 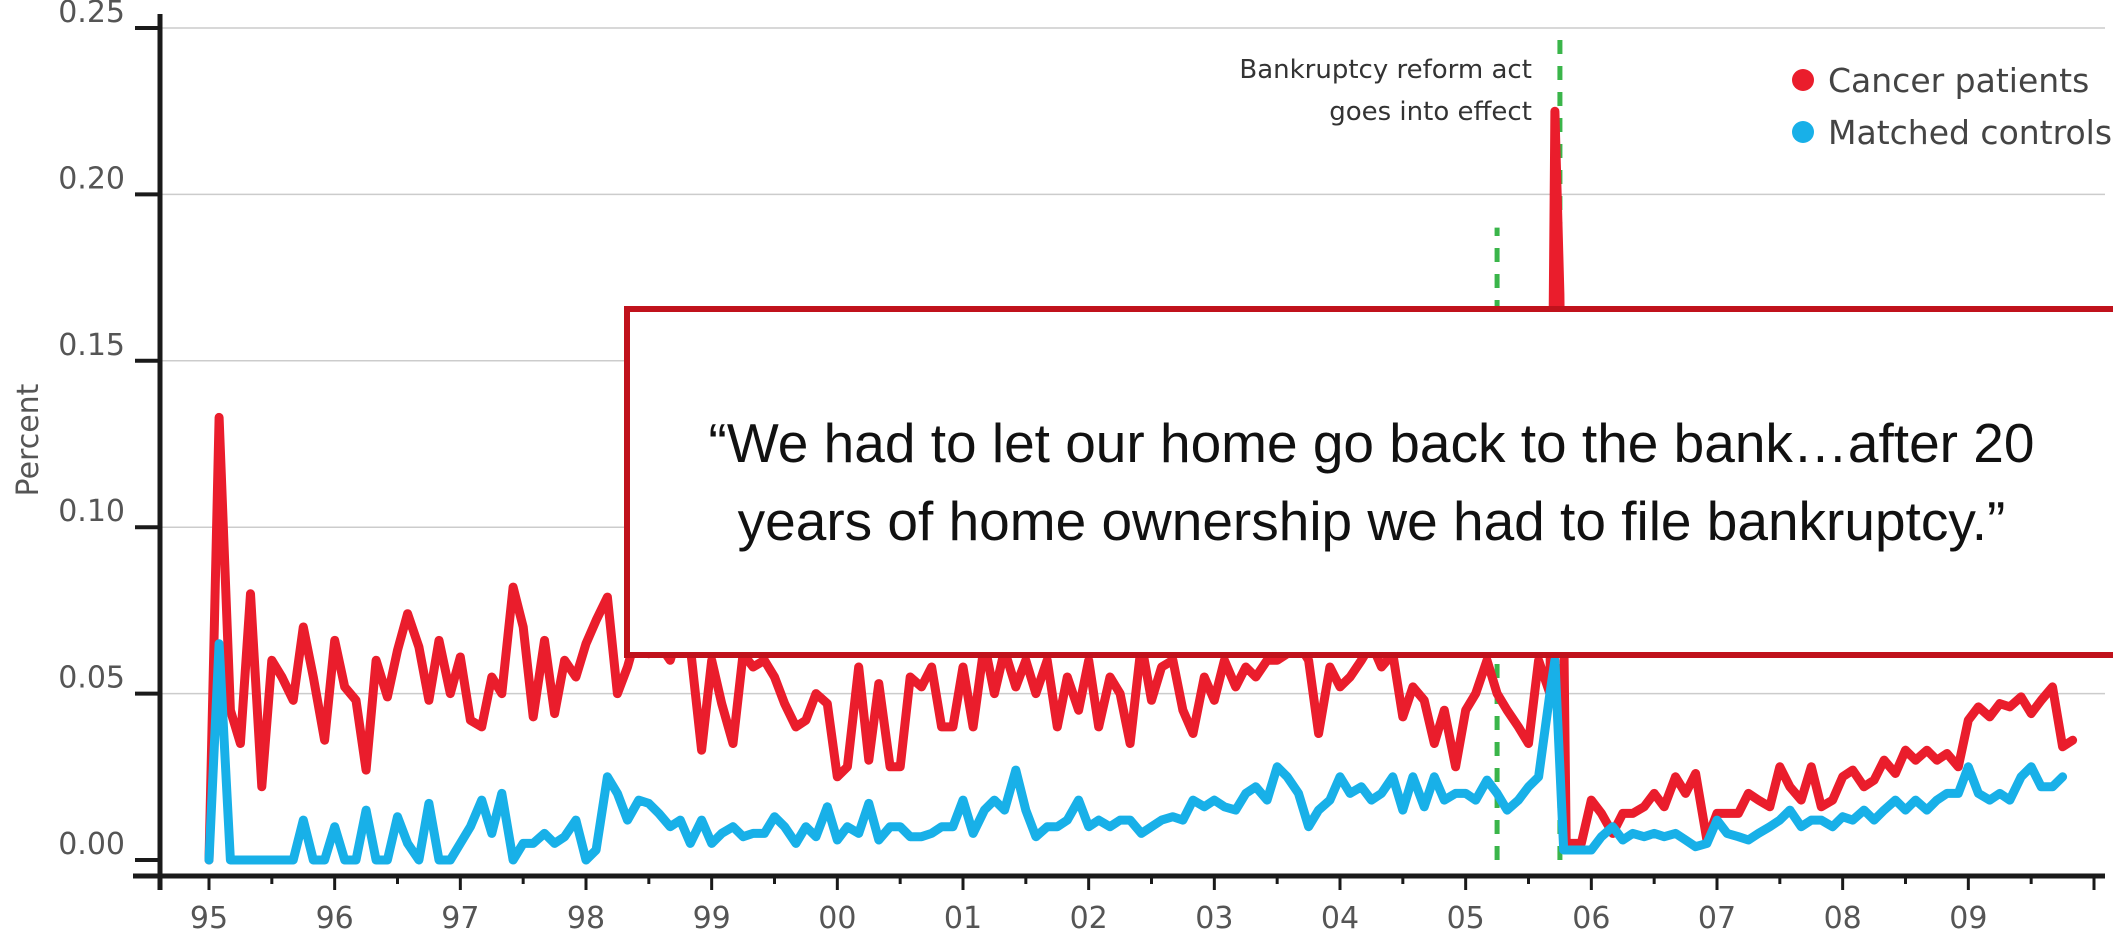 What do you see at coordinates (91, 844) in the screenshot?
I see `y-tick-label: 0.00` at bounding box center [91, 844].